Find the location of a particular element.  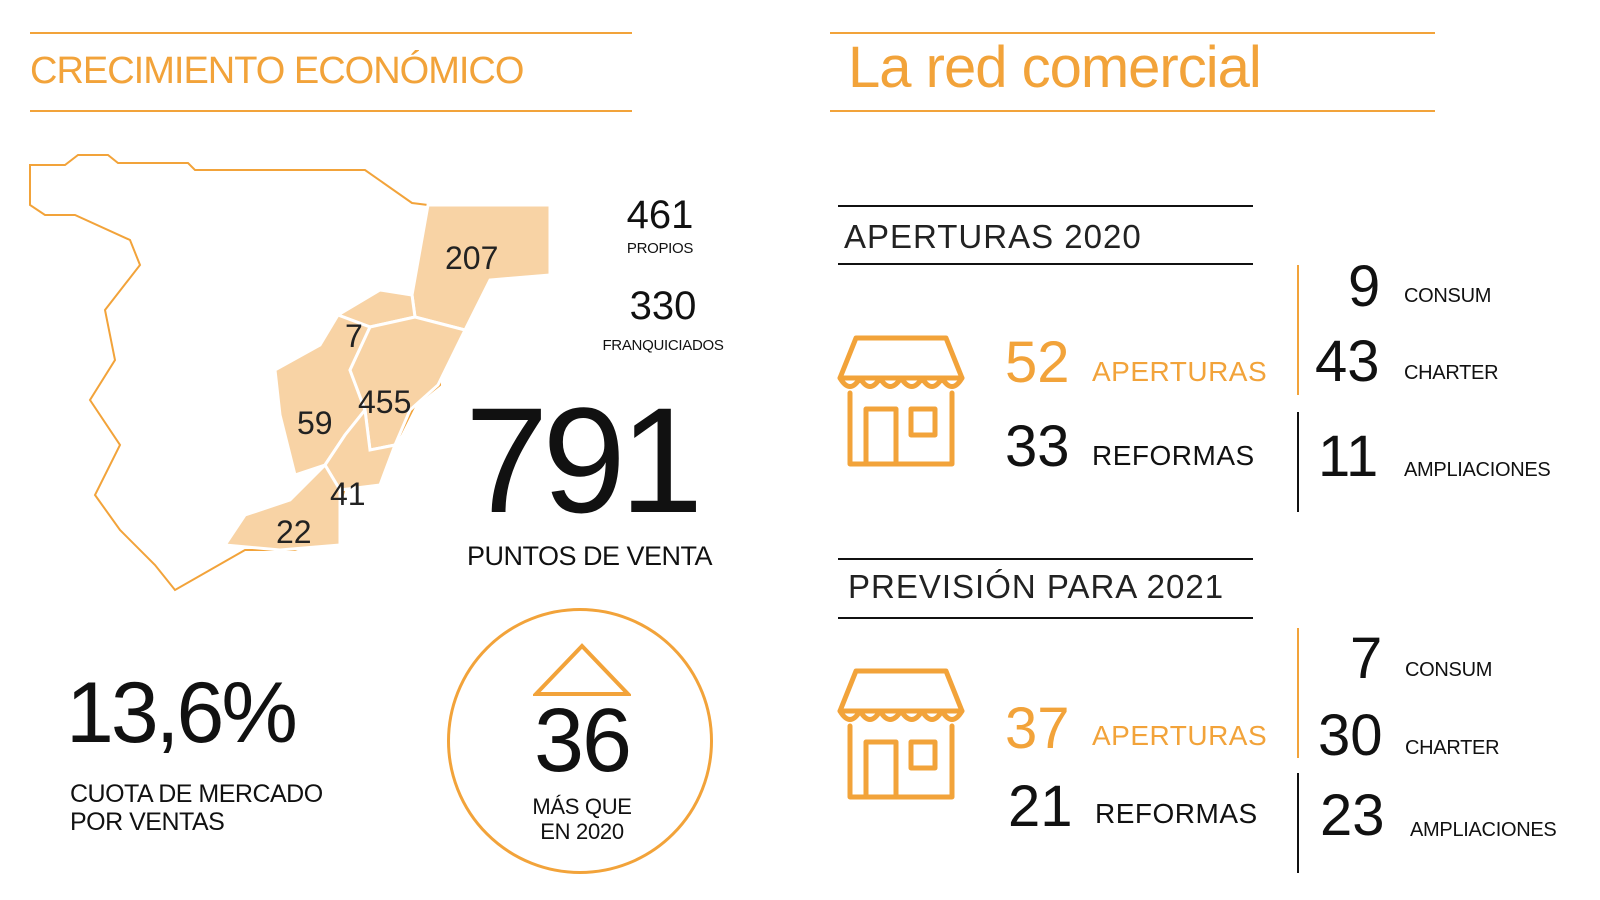

aperturas-2020-reforms-label: REFORMAS is located at coordinates (1173, 455).